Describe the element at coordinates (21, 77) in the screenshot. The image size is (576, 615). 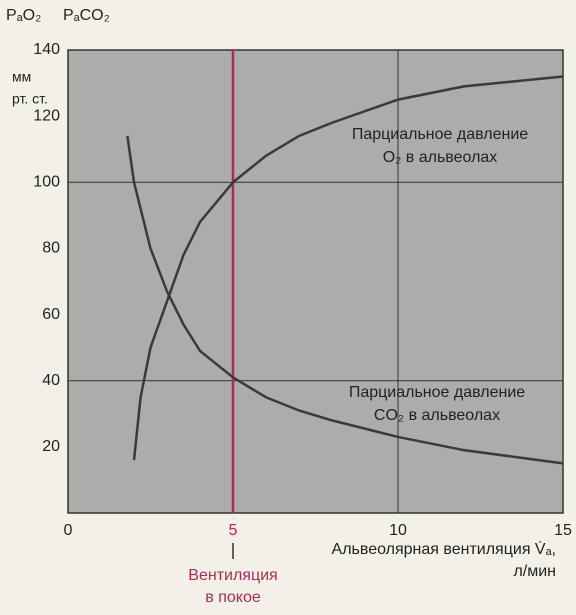
I see `y-unit: мм` at that location.